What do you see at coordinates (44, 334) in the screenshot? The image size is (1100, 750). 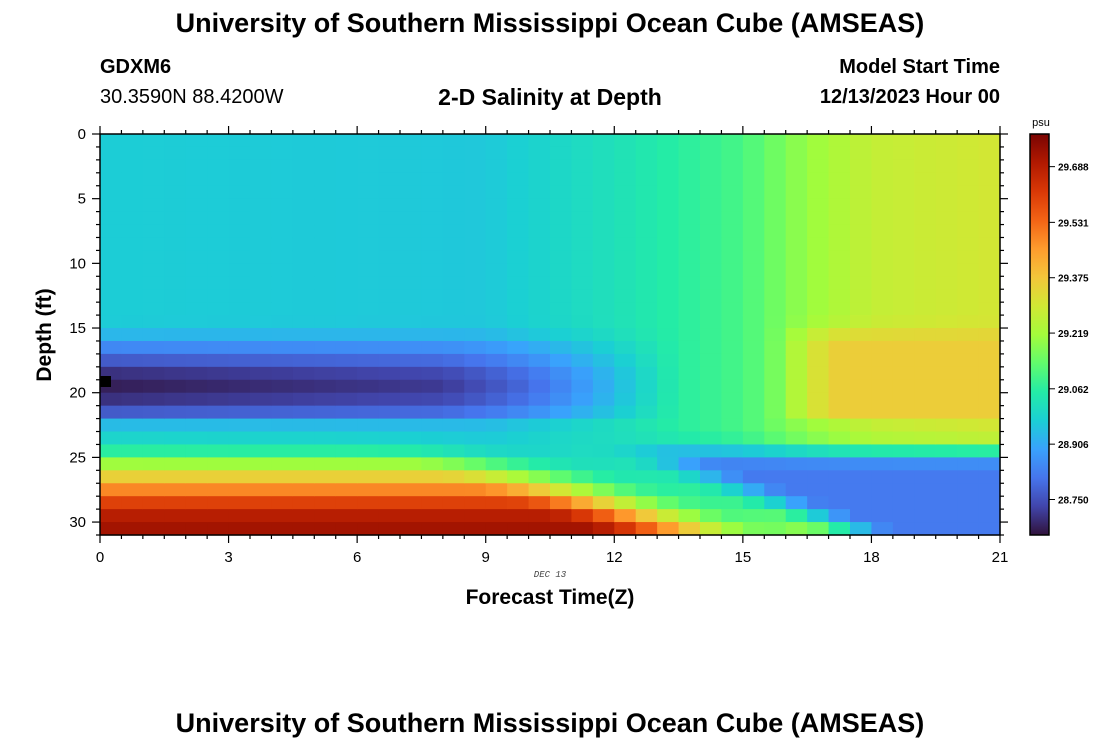 I see `y-axis-label: Depth (ft)` at bounding box center [44, 334].